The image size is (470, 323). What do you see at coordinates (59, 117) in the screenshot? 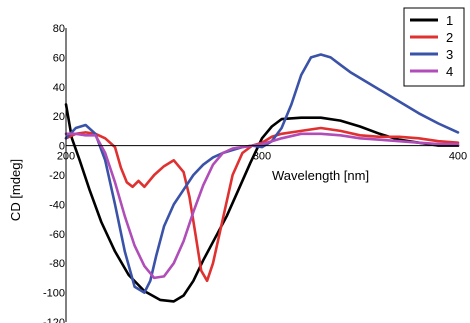
I see `y-tick-label: 20` at bounding box center [59, 117].